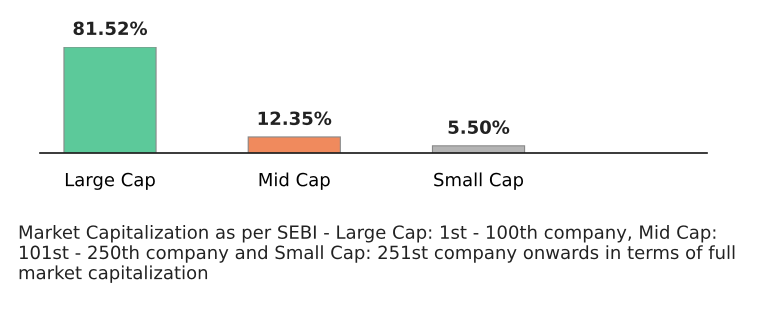 The width and height of the screenshot is (769, 321). I want to click on data-label: 5.50%, so click(479, 127).